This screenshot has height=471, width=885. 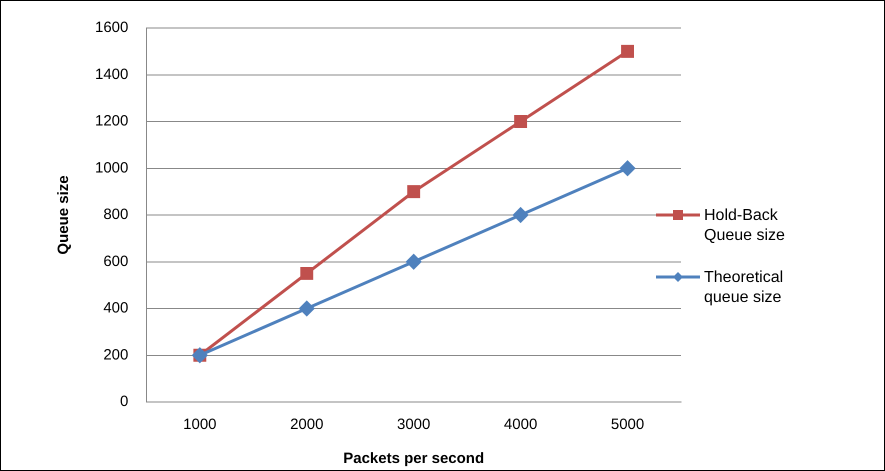 I want to click on y-tick-label: 600, so click(x=115, y=261).